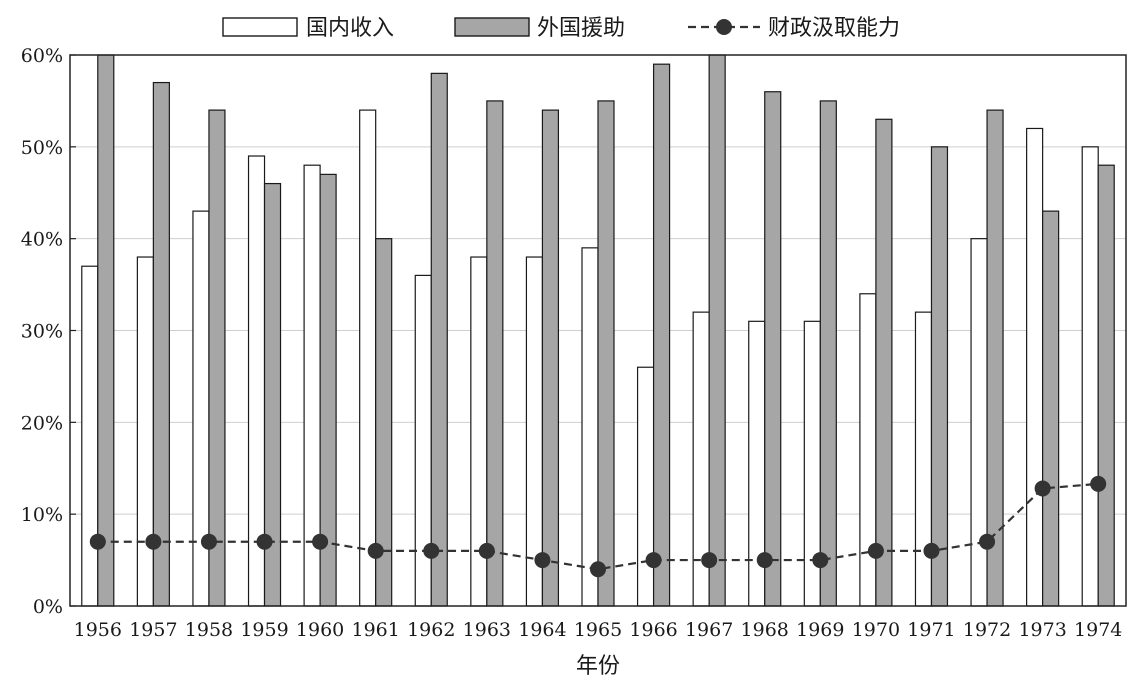  I want to click on x-tick-label: 1956, so click(98, 630).